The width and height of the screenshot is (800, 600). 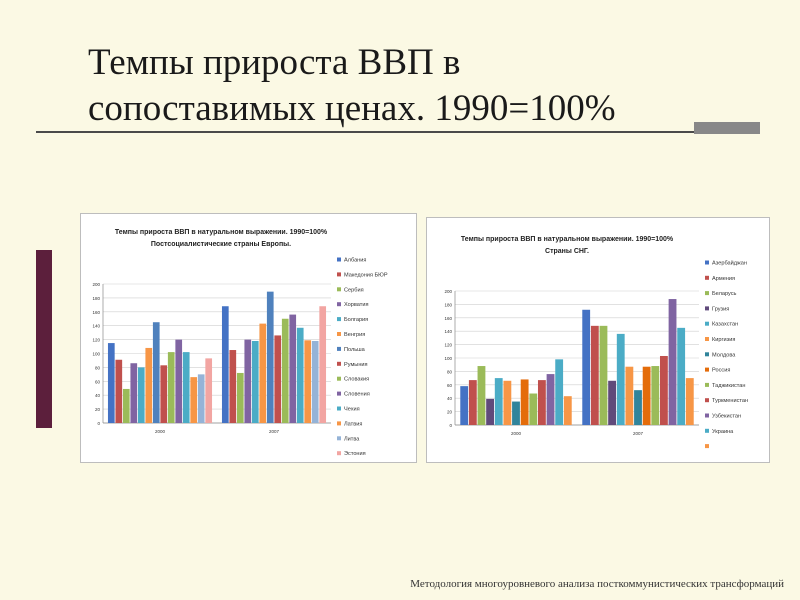 I want to click on c0-legend-label: Румыния, so click(x=356, y=365).